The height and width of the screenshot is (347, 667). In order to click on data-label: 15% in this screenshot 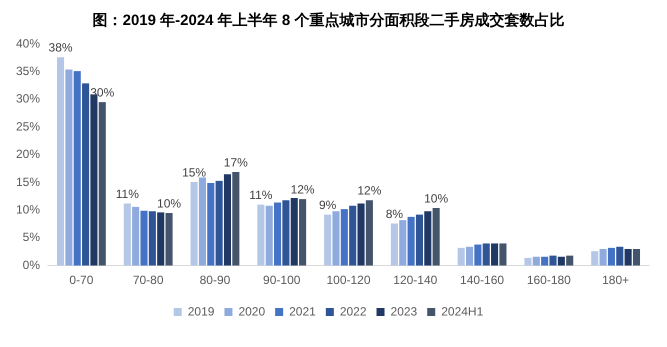, I will do `click(194, 172)`.